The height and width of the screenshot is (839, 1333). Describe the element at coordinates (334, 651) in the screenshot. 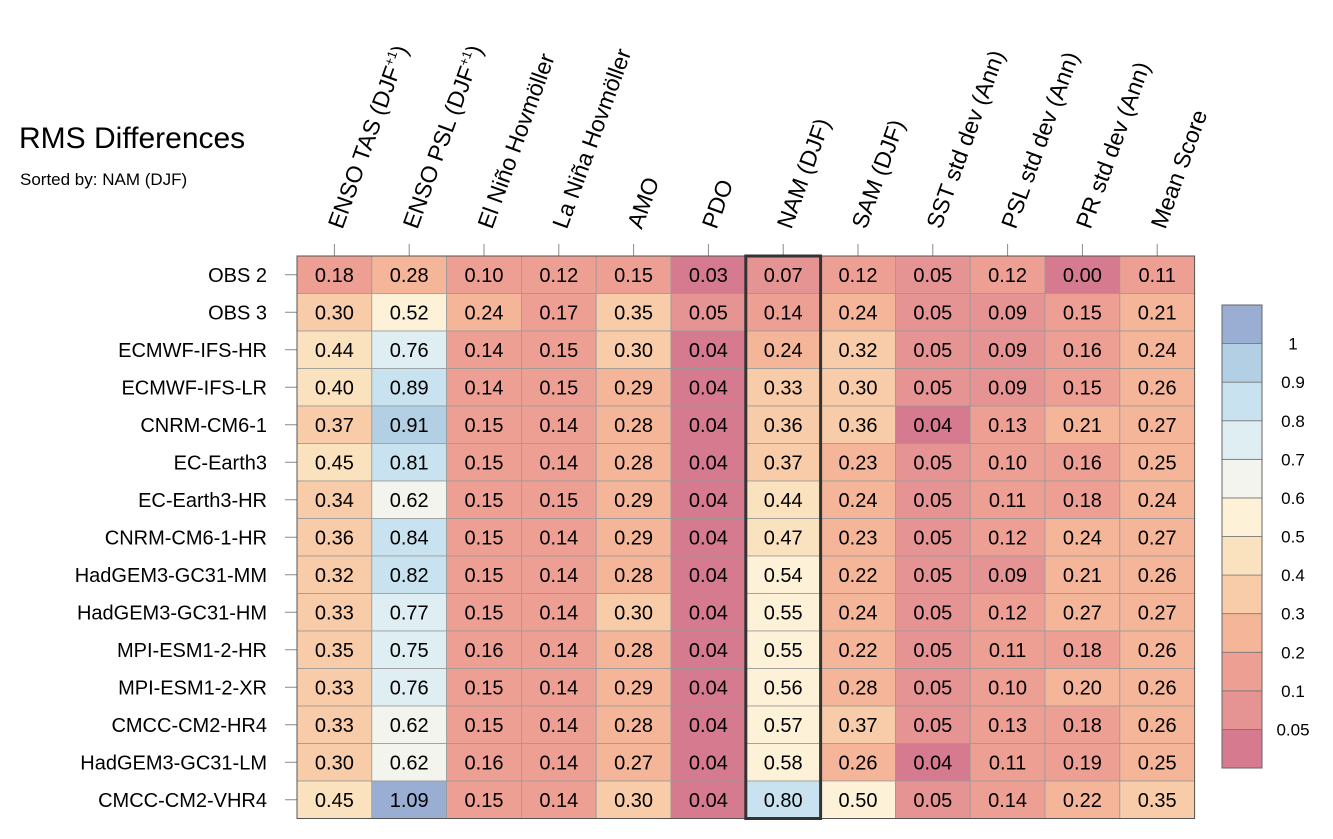

I see `cell-value: 0.35` at that location.